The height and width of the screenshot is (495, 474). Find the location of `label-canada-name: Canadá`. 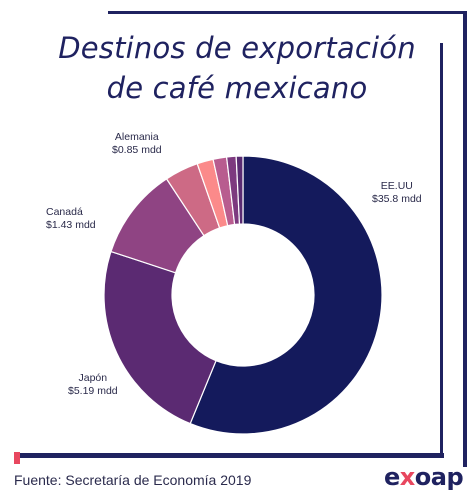

label-canada-name: Canadá is located at coordinates (64, 212).